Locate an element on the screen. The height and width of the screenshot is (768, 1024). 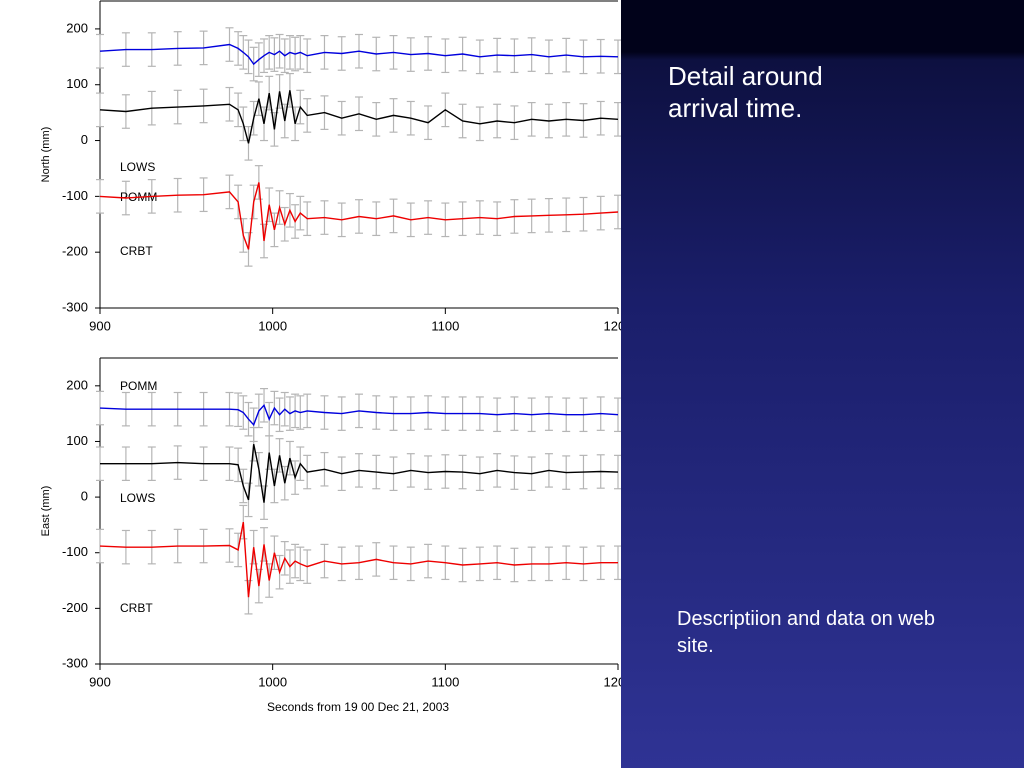
heading: Detail around arrival time. is located at coordinates (745, 92).